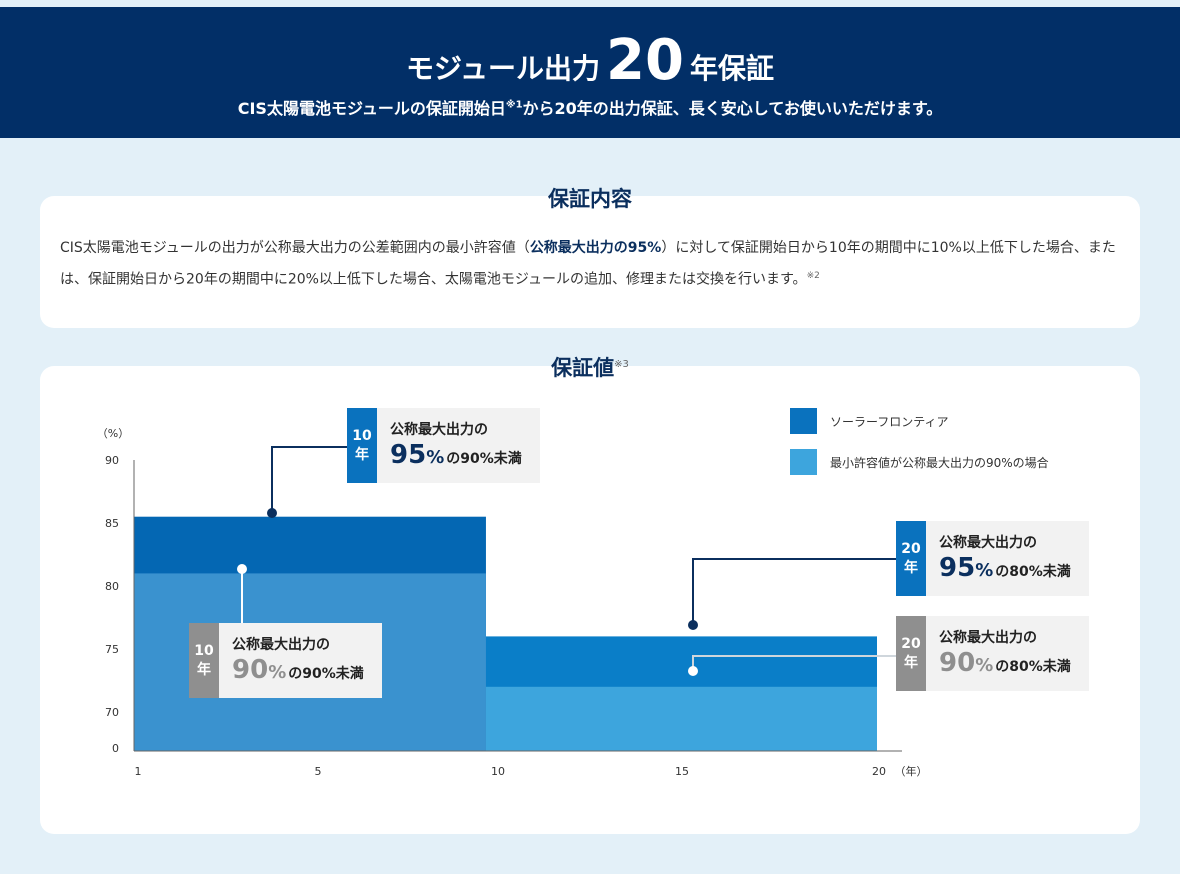 The image size is (1180, 874). I want to click on chart-legend: ソーラーフロンティア 最小許容値が公称最大出力の90%の場合, so click(919, 449).